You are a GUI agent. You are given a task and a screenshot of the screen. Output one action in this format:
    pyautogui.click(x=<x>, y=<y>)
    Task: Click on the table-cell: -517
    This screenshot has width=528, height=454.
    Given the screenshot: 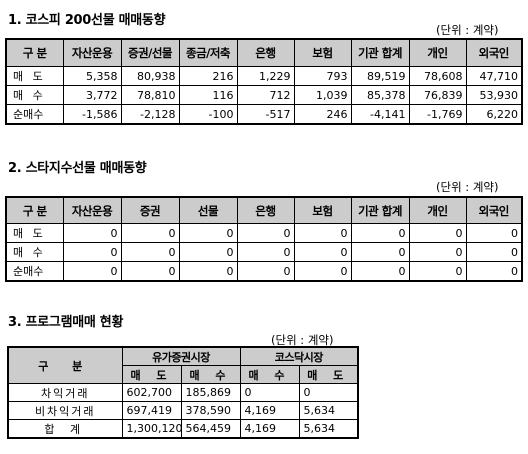 What is the action you would take?
    pyautogui.click(x=265, y=114)
    